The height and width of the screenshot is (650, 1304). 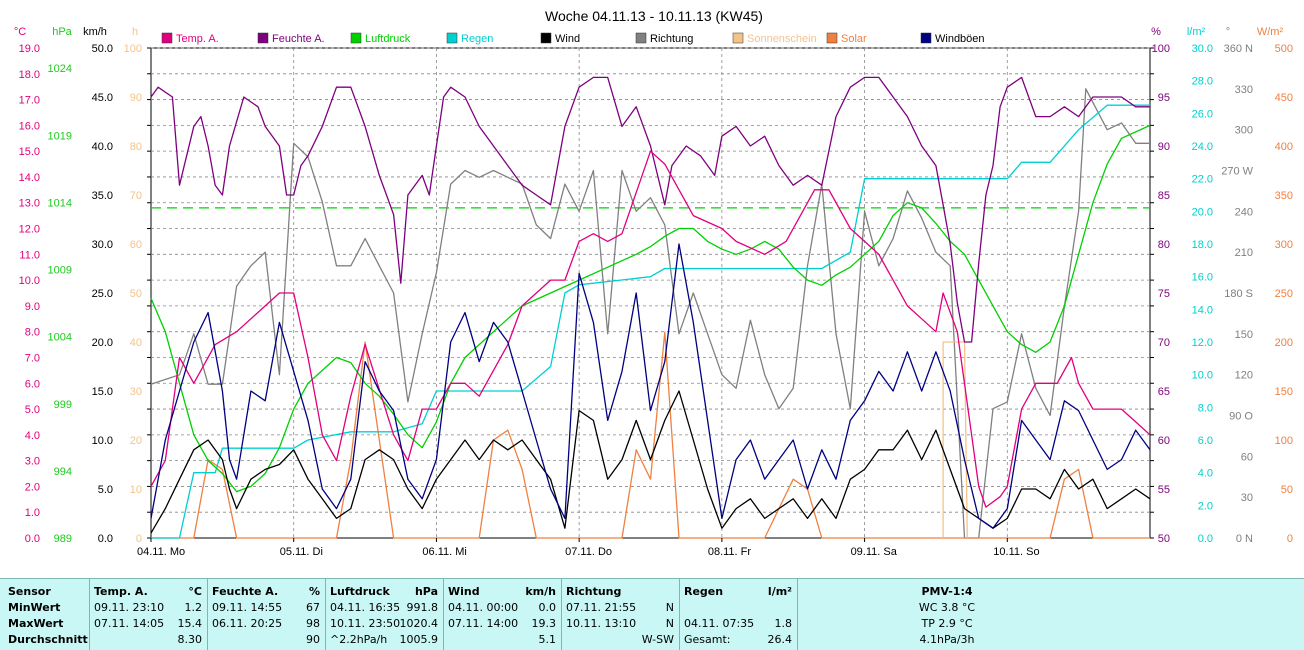 I want to click on axis-tick-rain: 24.0, so click(x=1202, y=147).